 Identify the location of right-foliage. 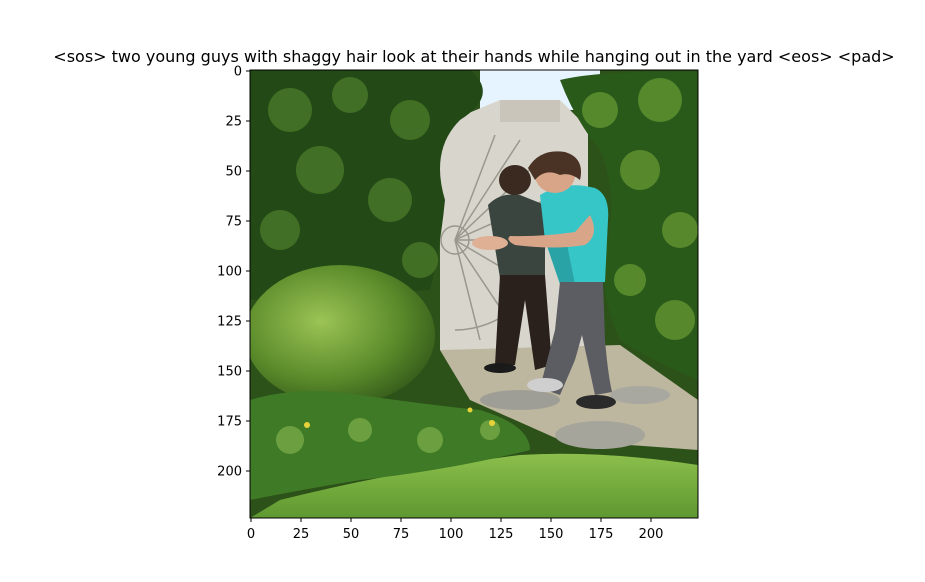
(629, 226).